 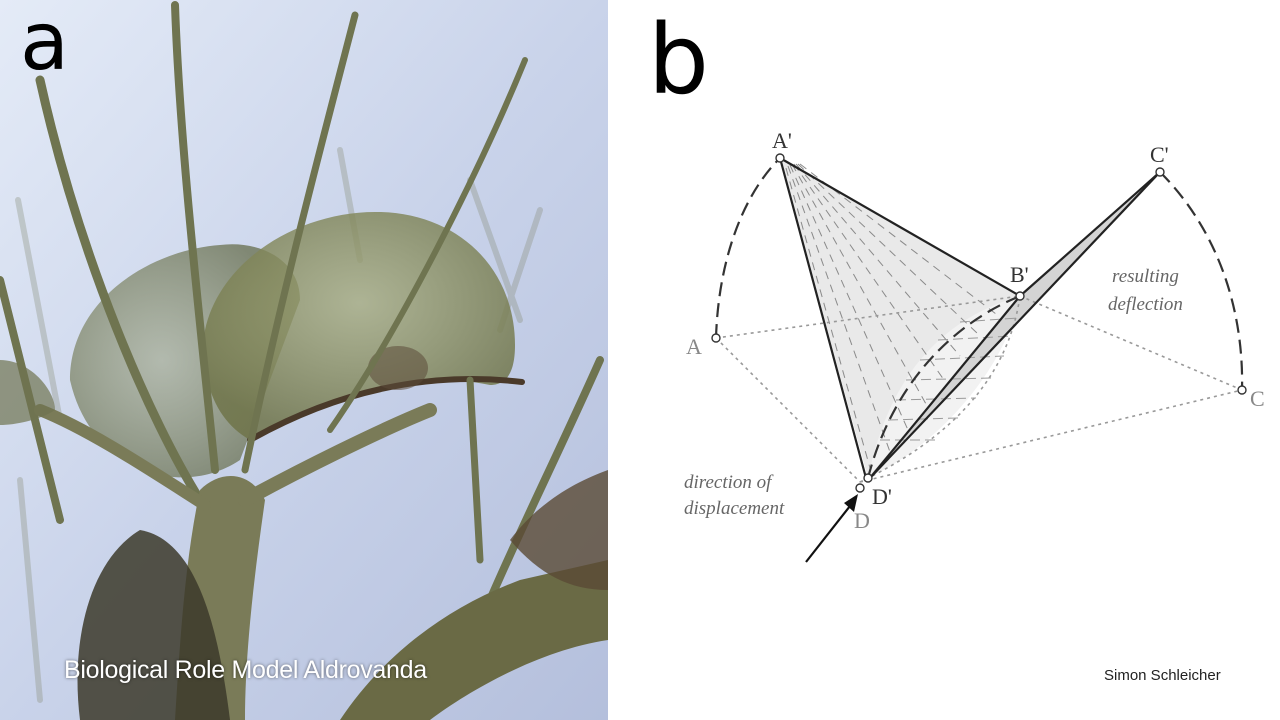 What do you see at coordinates (862, 520) in the screenshot?
I see `label-d: D` at bounding box center [862, 520].